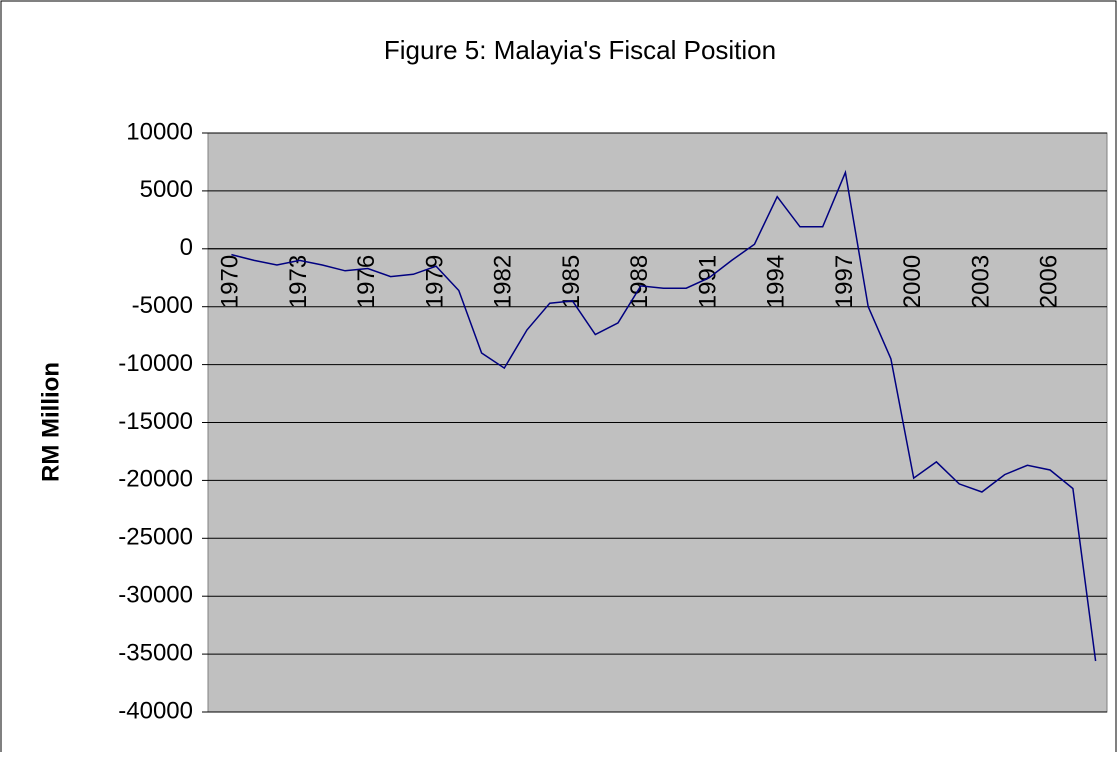  Describe the element at coordinates (155, 595) in the screenshot. I see `y-tick-label: -30000` at that location.